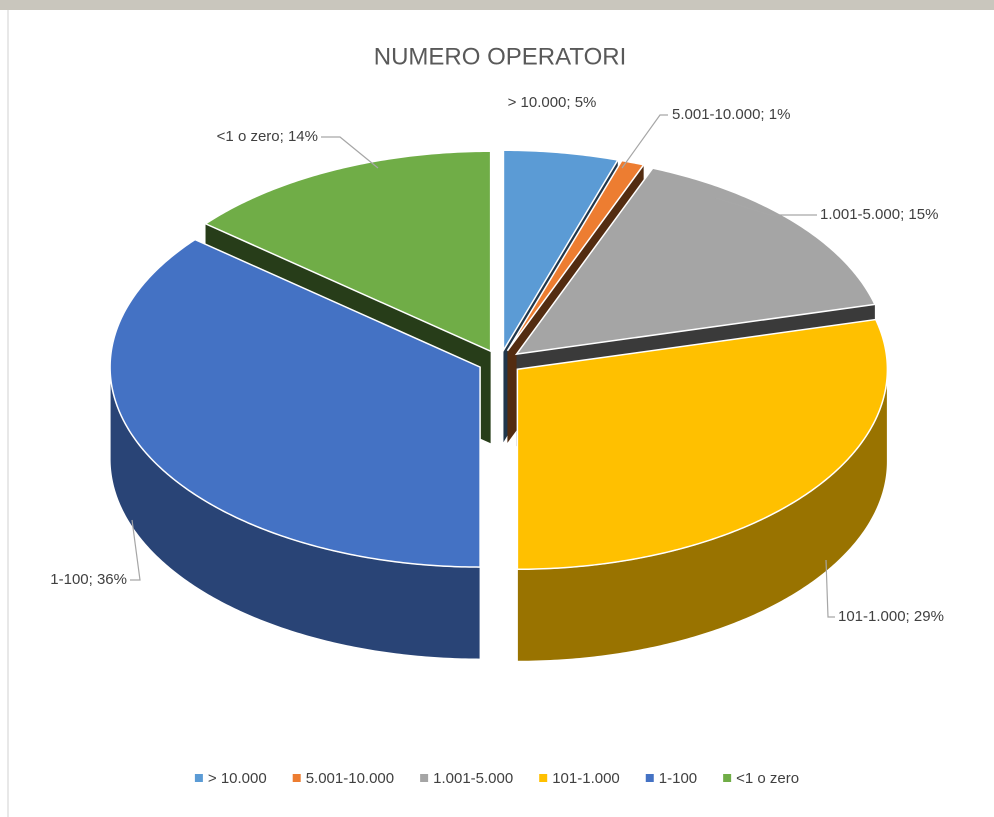  Describe the element at coordinates (500, 56) in the screenshot. I see `chart-title: NUMERO OPERATORI` at that location.